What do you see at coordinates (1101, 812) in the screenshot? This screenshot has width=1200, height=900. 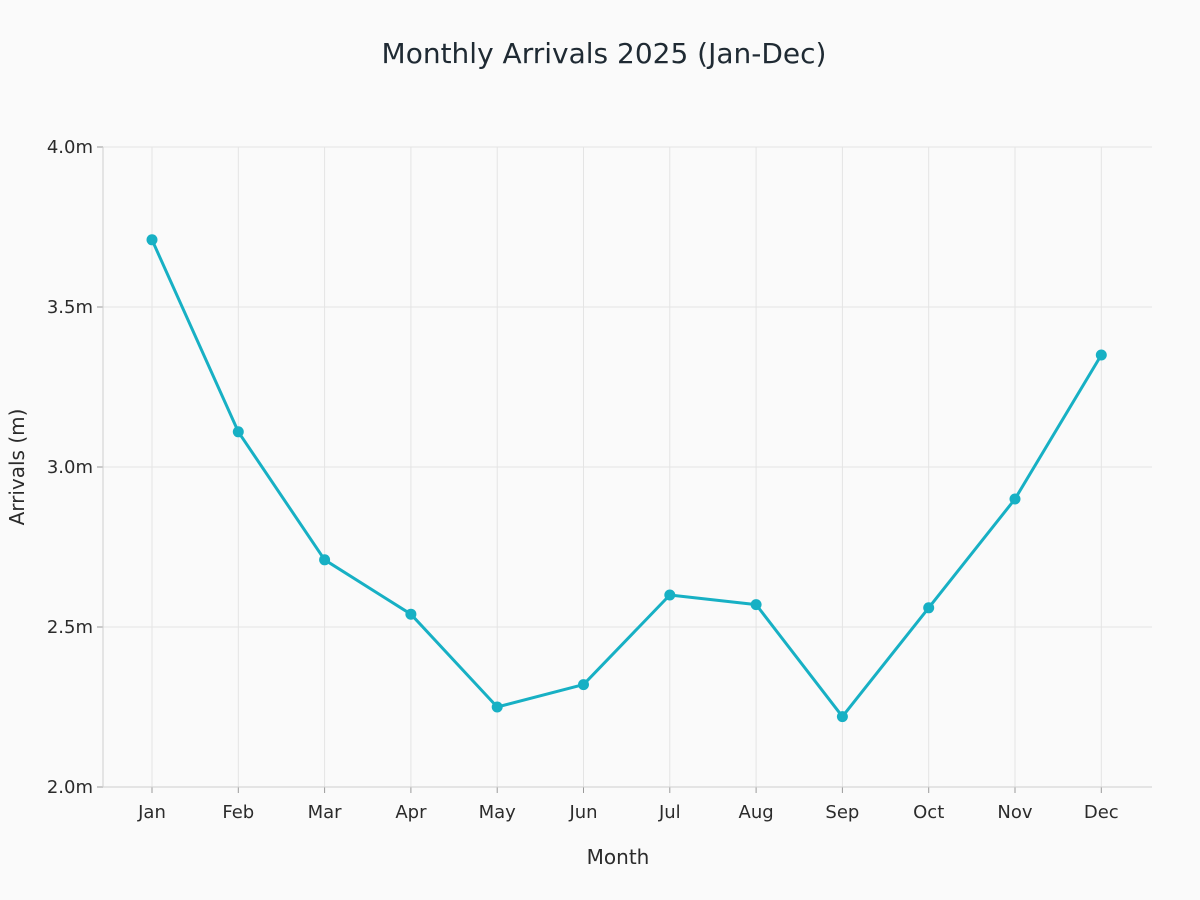 I see `x-tick-label: Dec` at bounding box center [1101, 812].